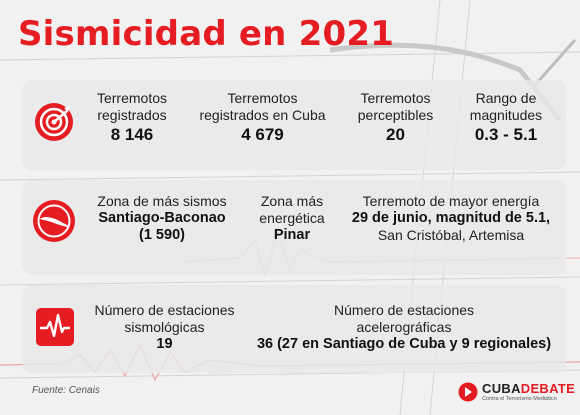 The height and width of the screenshot is (415, 580). I want to click on cubadebate-logo-icon, so click(468, 392).